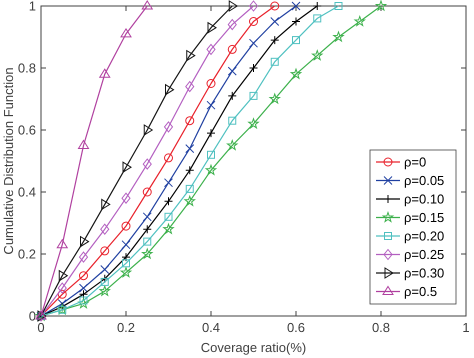 This screenshot has width=474, height=358. I want to click on y-axis-title: Cumulative Distribution Function, so click(8, 161).